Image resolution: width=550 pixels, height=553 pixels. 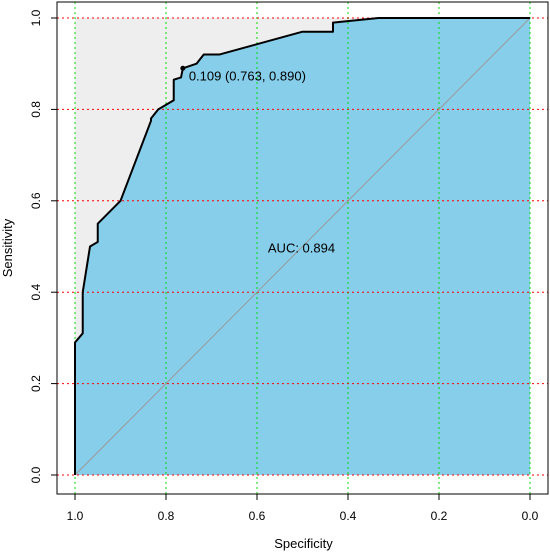 I want to click on x-tick-label: 0.0, so click(x=530, y=516).